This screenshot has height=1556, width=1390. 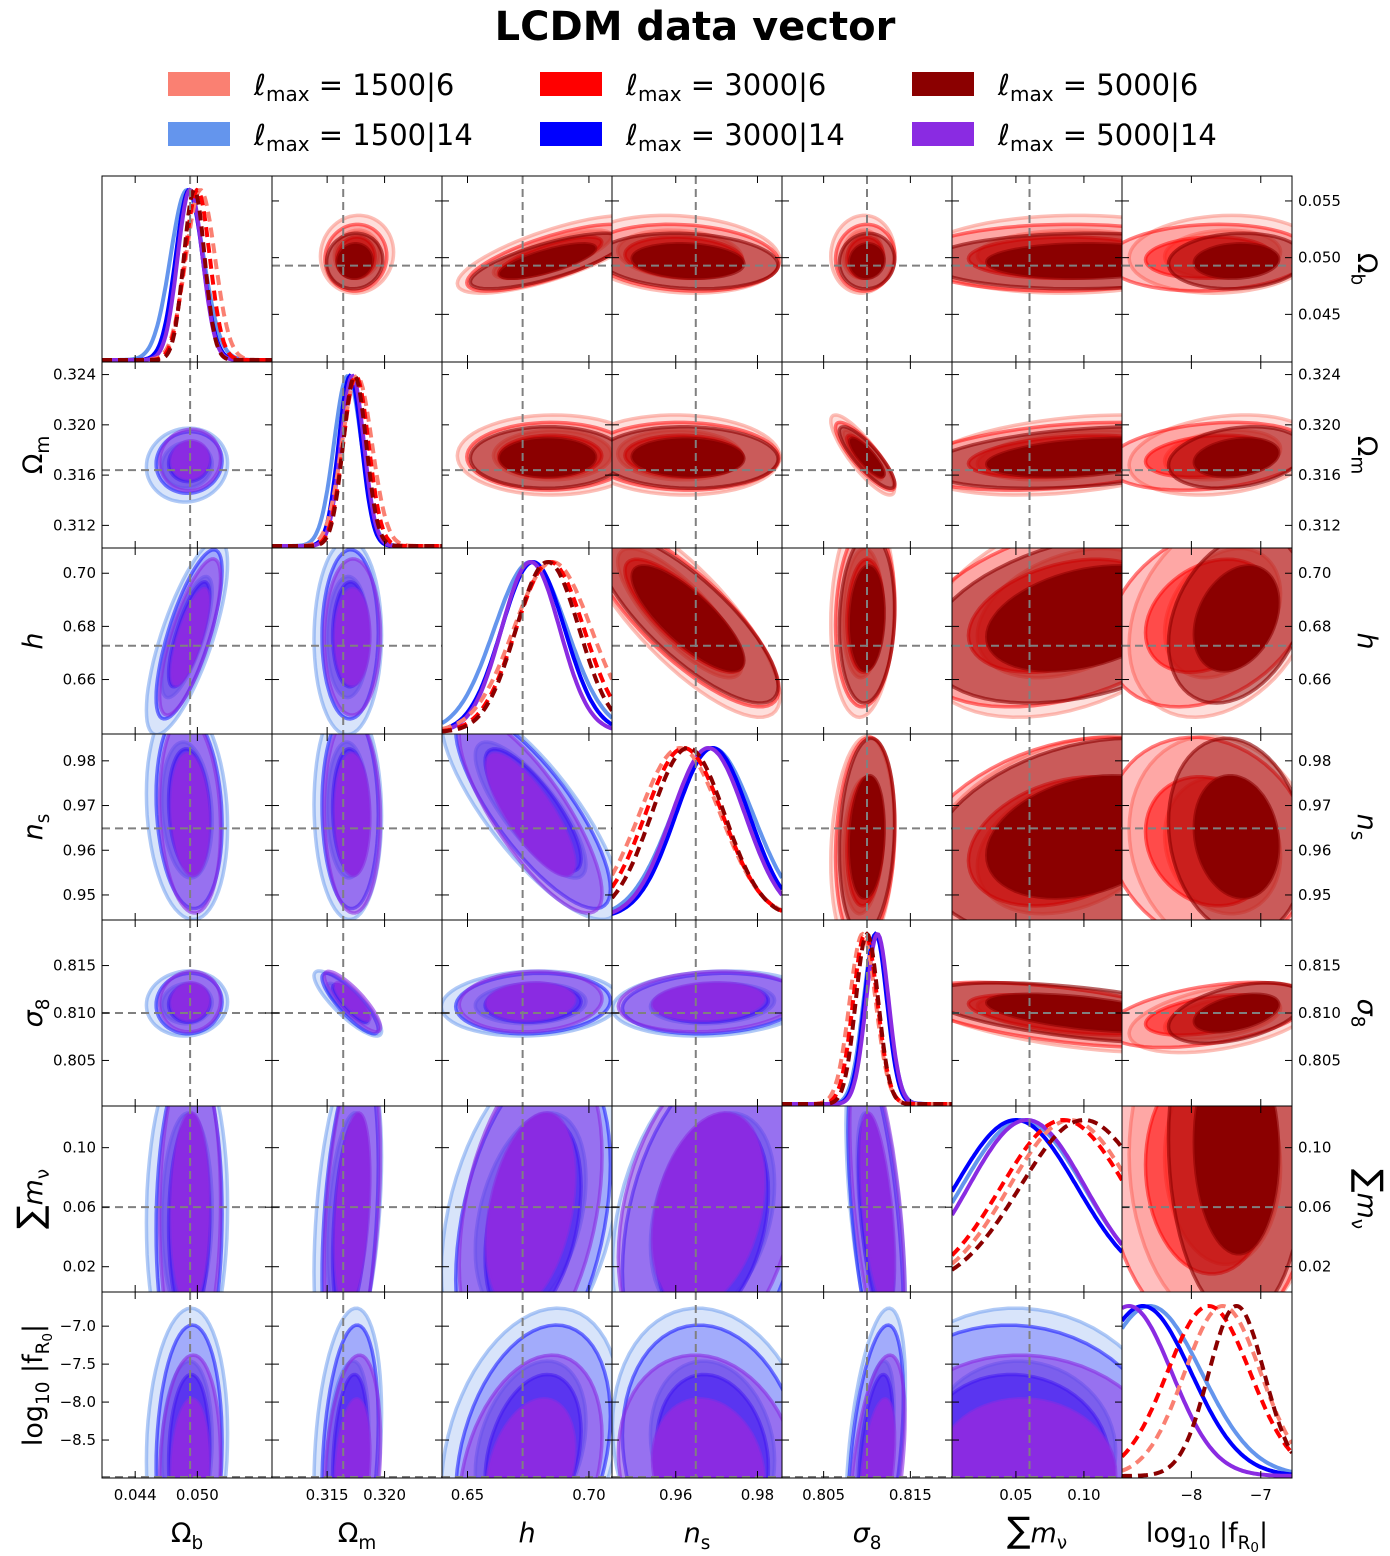 What do you see at coordinates (1368, 1199) in the screenshot?
I see `axis-label-sum-mnu: ∑mν` at bounding box center [1368, 1199].